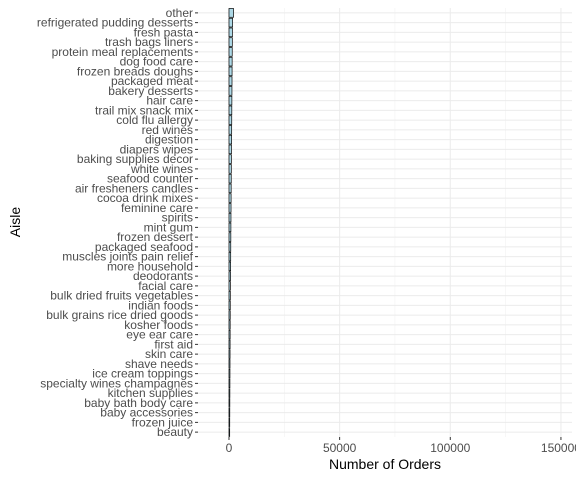 The height and width of the screenshot is (480, 576). I want to click on bar-packaged-meat, so click(230, 81).